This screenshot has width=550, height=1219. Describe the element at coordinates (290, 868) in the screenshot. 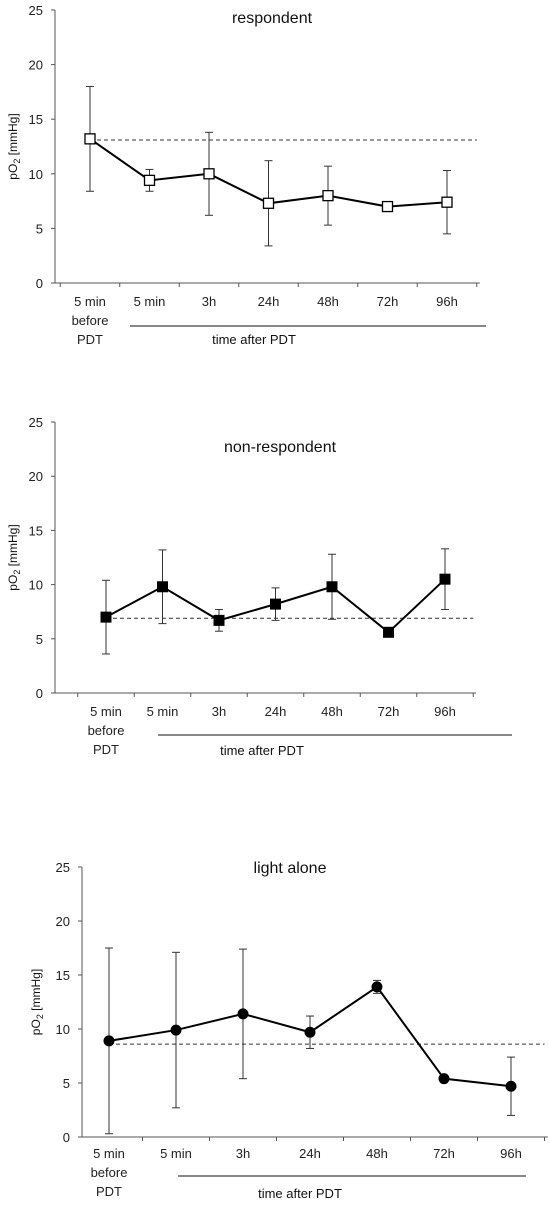

I see `chart-title: light alone` at that location.